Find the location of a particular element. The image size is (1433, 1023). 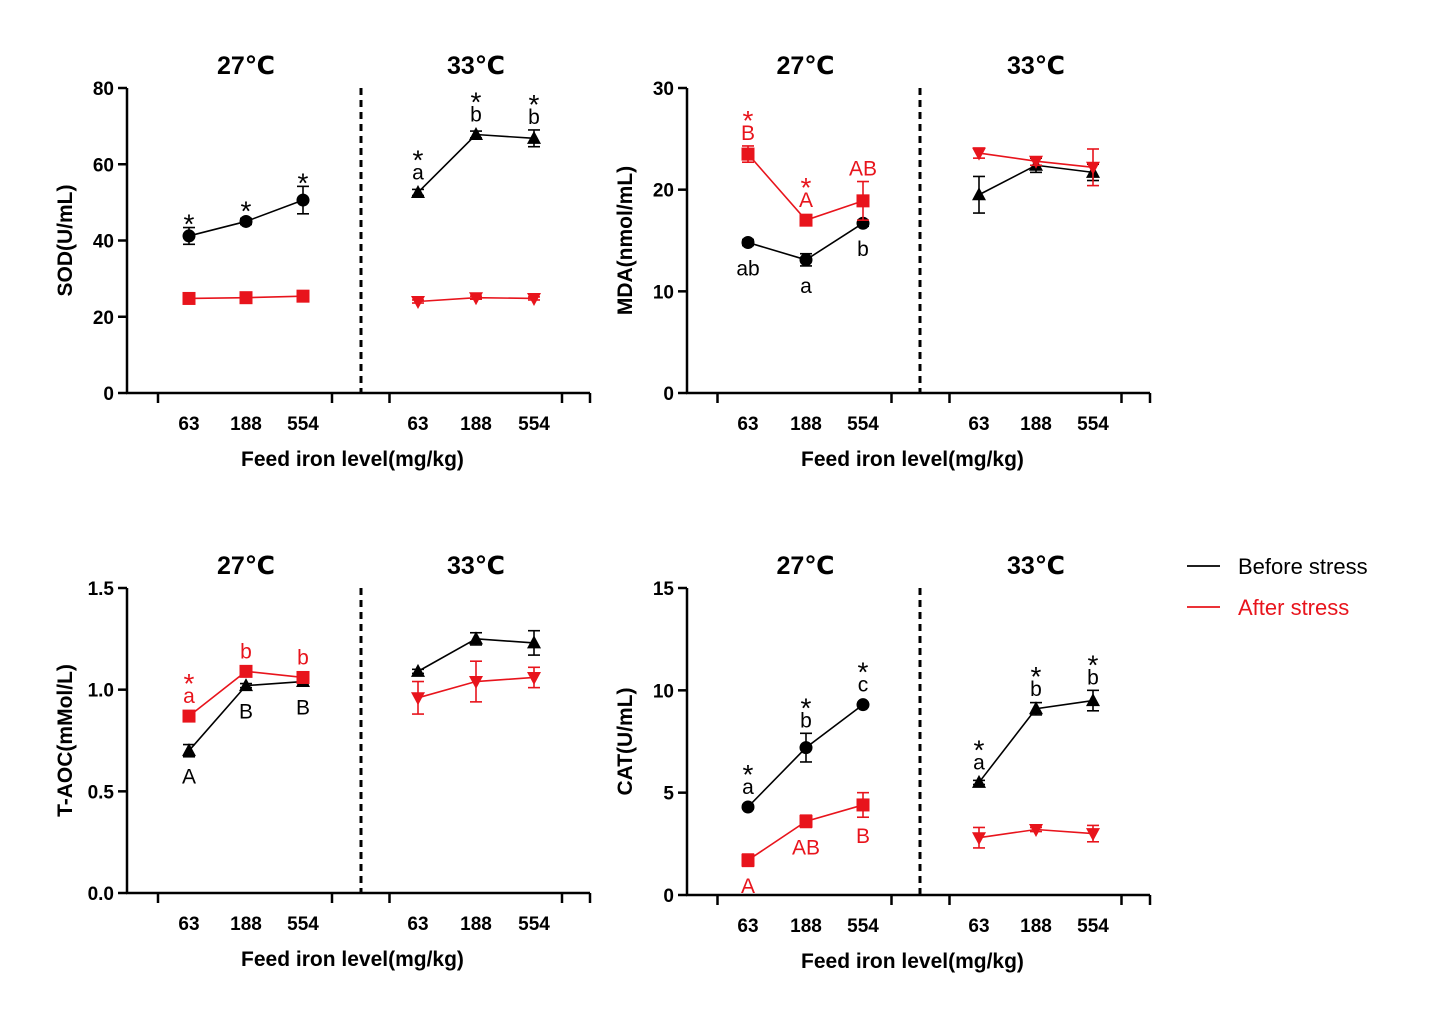

series-before-stress: * * * is located at coordinates (246, 206).